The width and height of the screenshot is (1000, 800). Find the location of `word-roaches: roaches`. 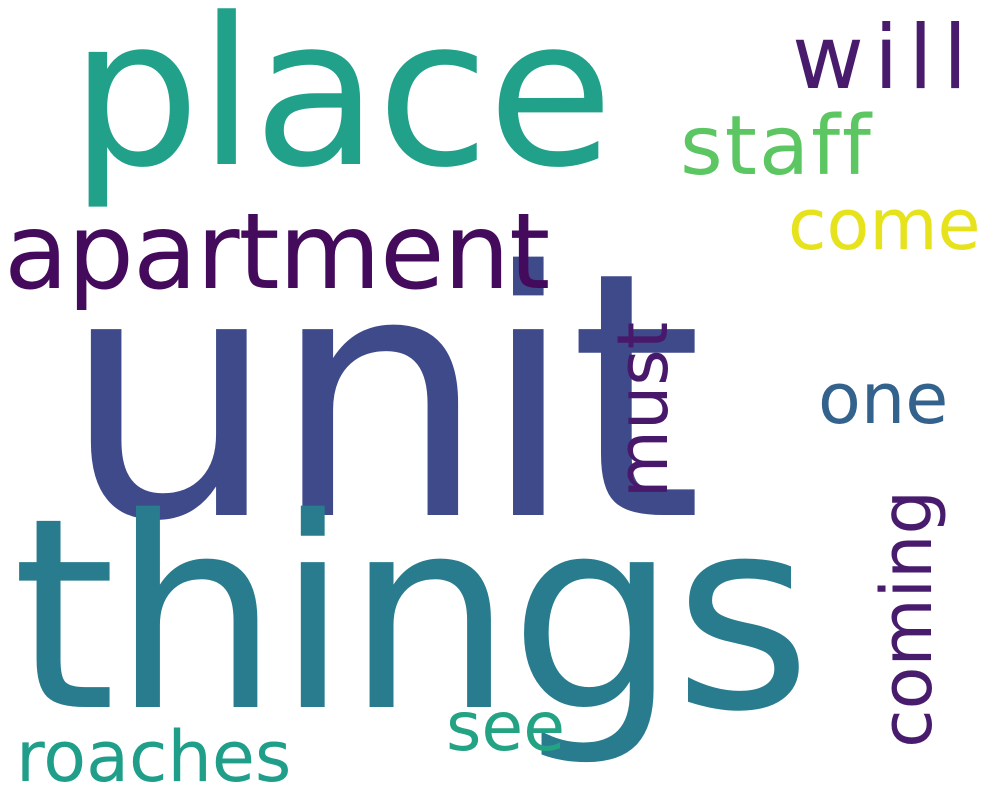

word-roaches: roaches is located at coordinates (154, 757).